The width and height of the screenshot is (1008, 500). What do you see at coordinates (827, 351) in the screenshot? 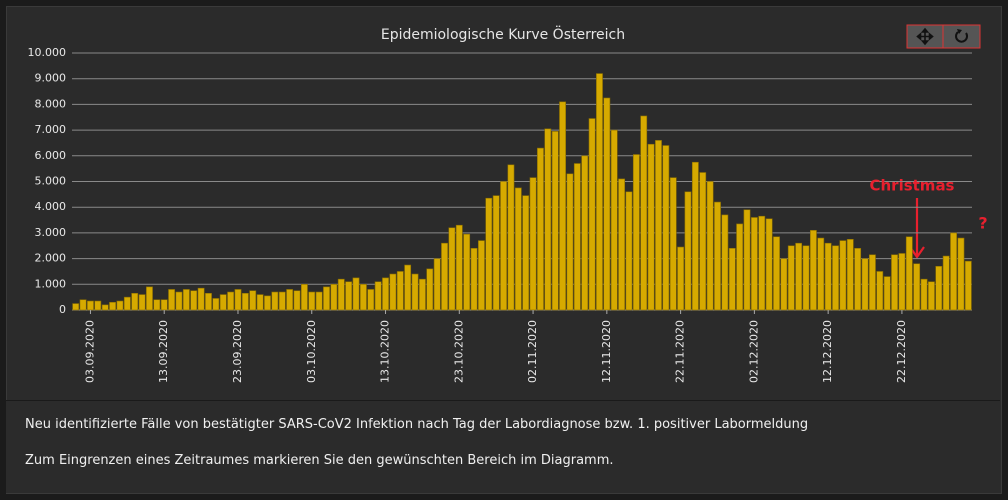
I see `x-tick-label: 12.12.2020` at bounding box center [827, 351].